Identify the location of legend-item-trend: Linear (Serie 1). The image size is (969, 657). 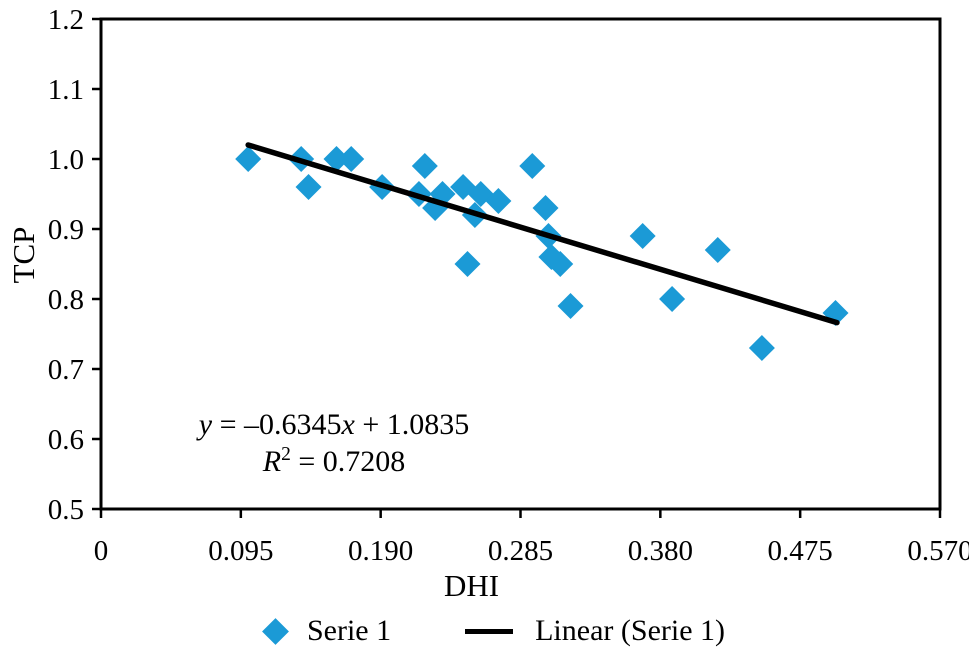
(595, 631).